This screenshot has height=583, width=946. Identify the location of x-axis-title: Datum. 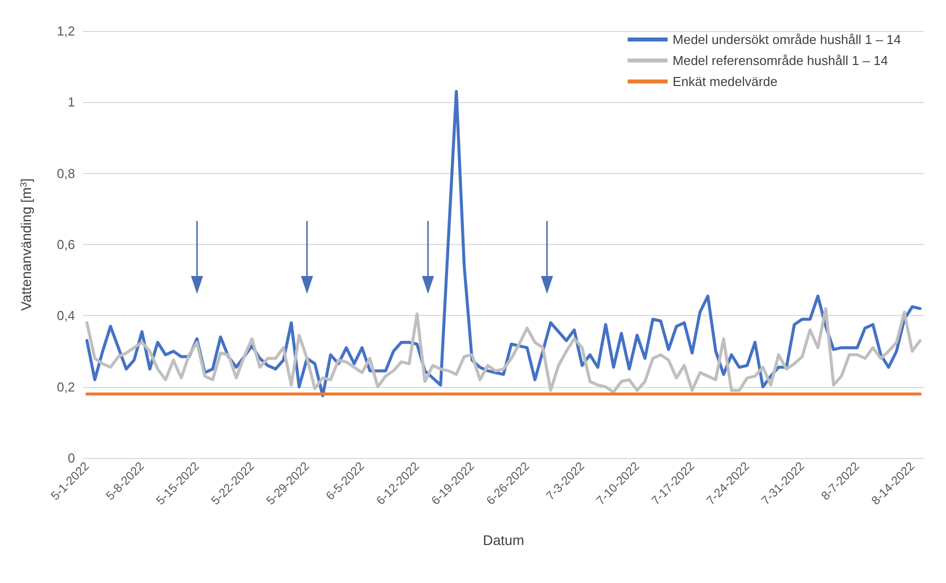
(503, 540).